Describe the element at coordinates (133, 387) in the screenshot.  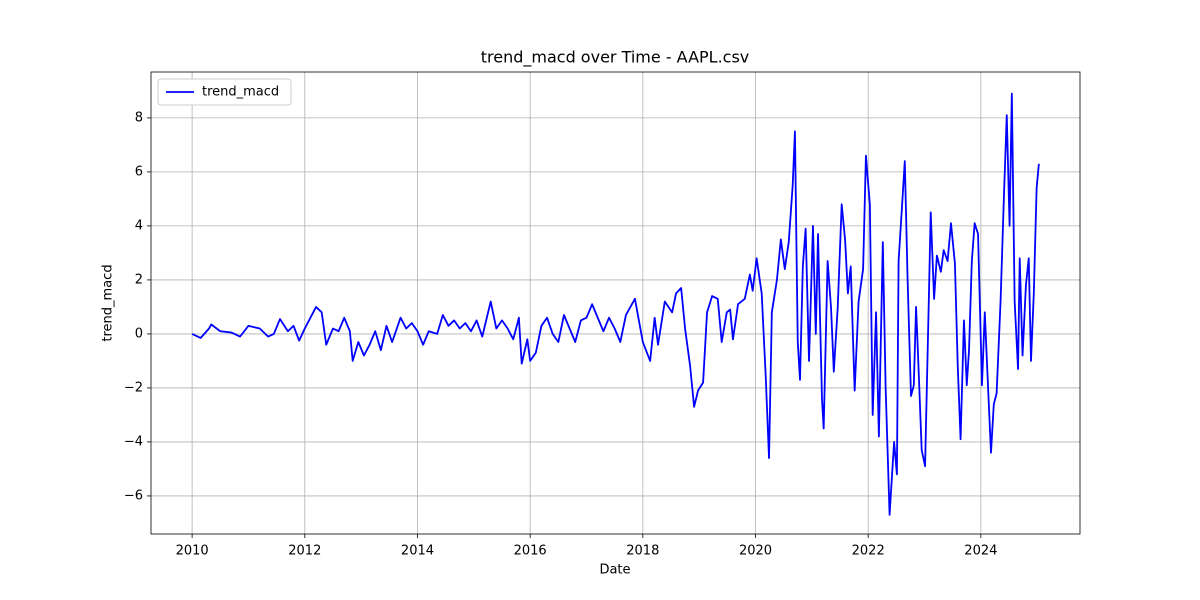
I see `y-tick-label: −2` at that location.